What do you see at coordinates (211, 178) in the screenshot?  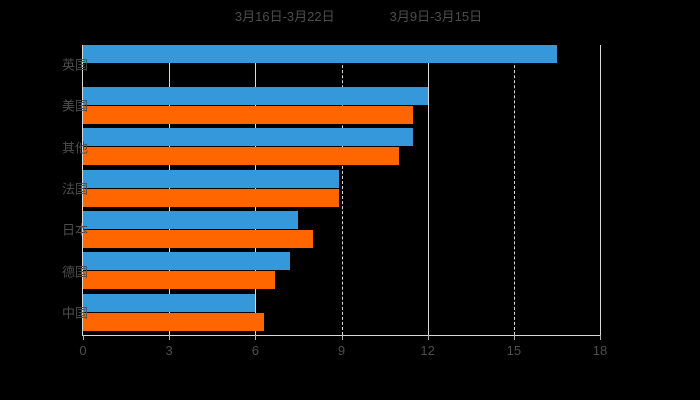 I see `bar-法国-3月16日-3月22日` at bounding box center [211, 178].